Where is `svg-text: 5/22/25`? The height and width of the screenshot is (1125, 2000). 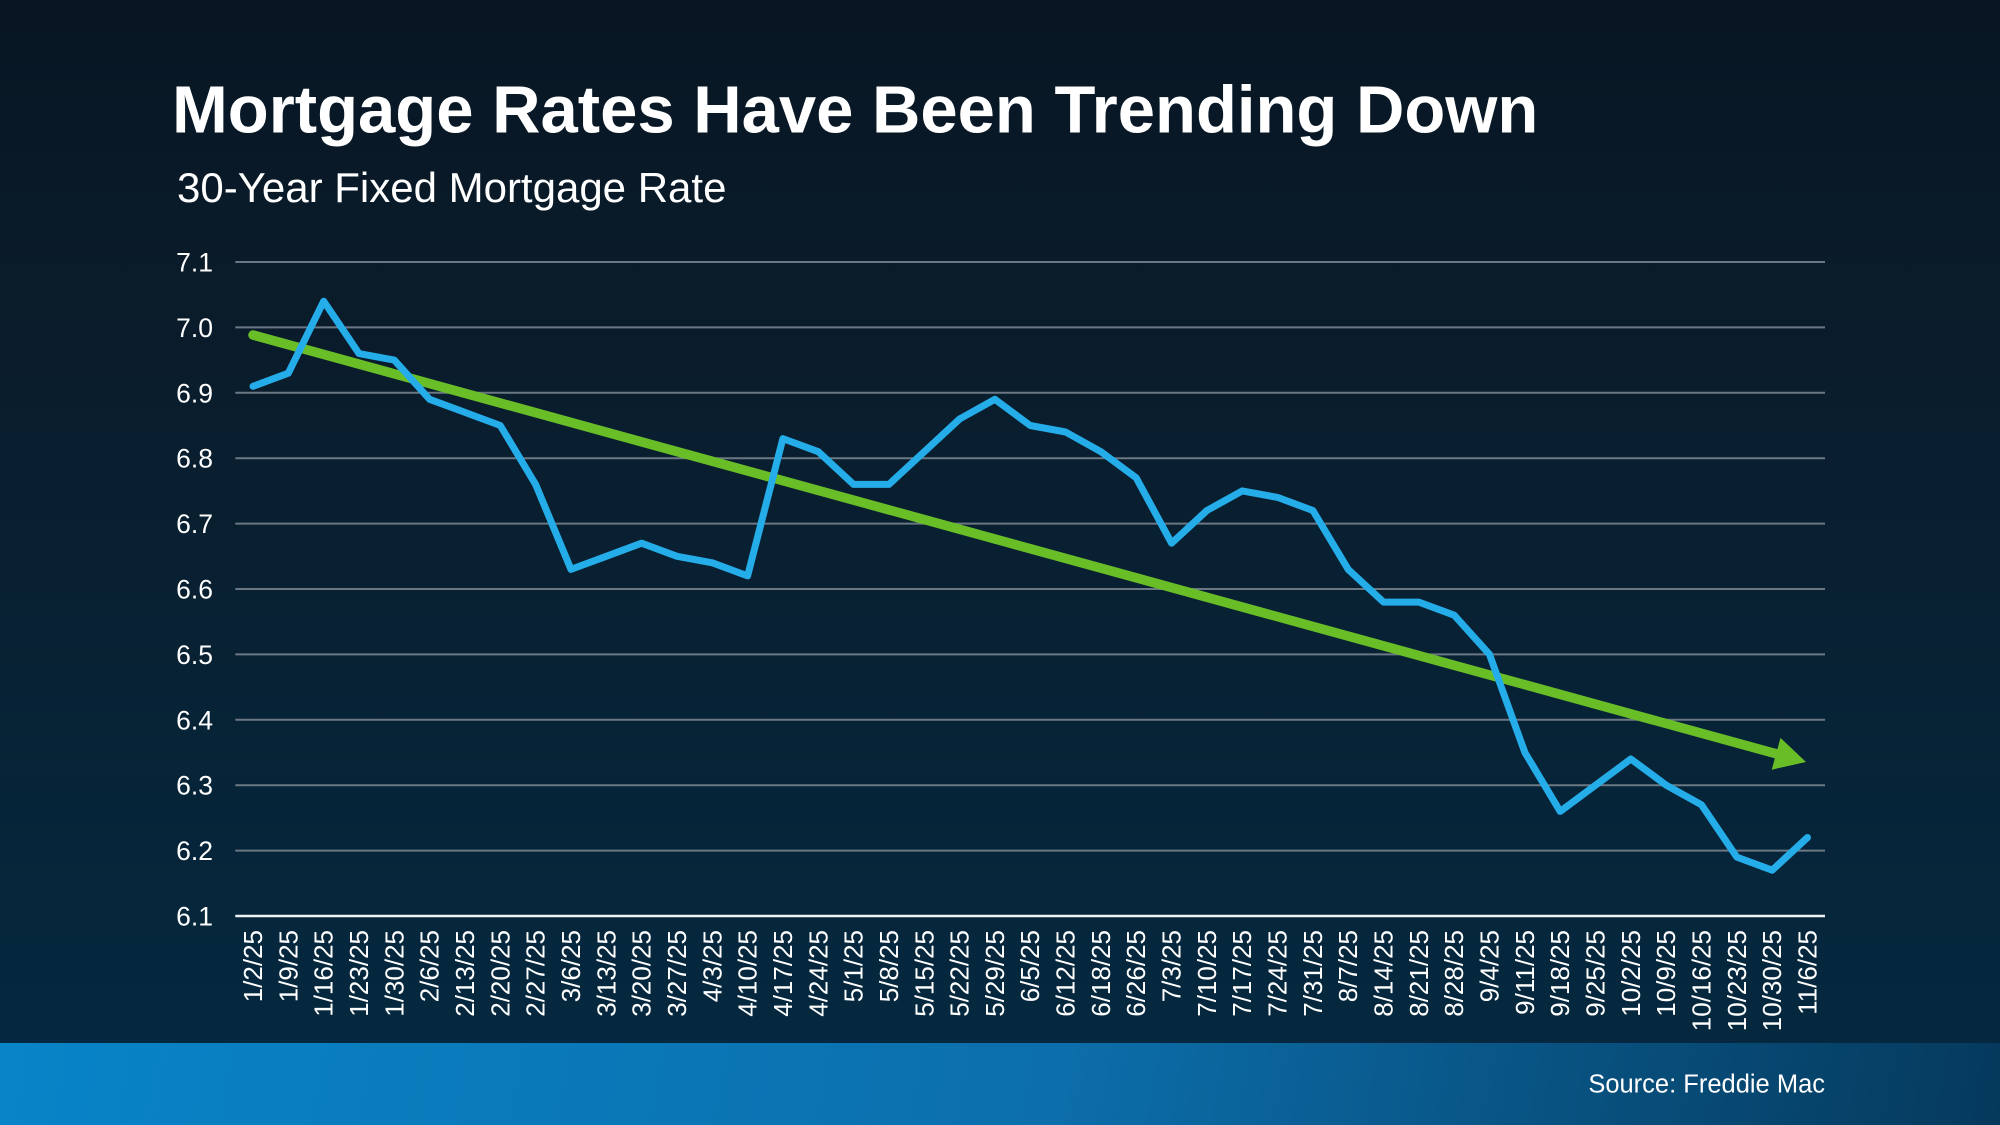
svg-text: 5/22/25 is located at coordinates (960, 973).